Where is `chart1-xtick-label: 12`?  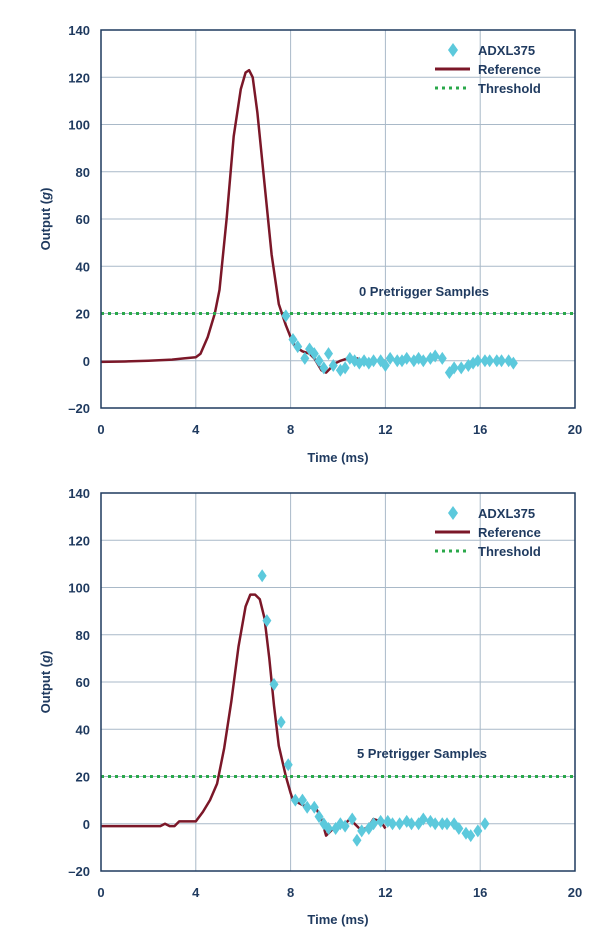
chart1-xtick-label: 12 is located at coordinates (385, 429).